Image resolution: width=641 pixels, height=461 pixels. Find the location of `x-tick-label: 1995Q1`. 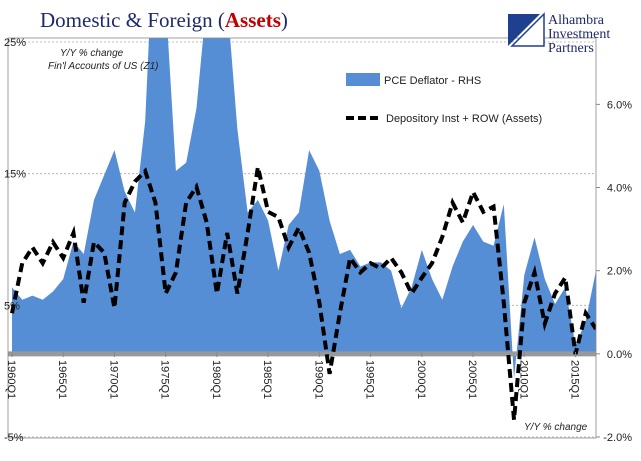

x-tick-label: 1995Q1 is located at coordinates (370, 379).